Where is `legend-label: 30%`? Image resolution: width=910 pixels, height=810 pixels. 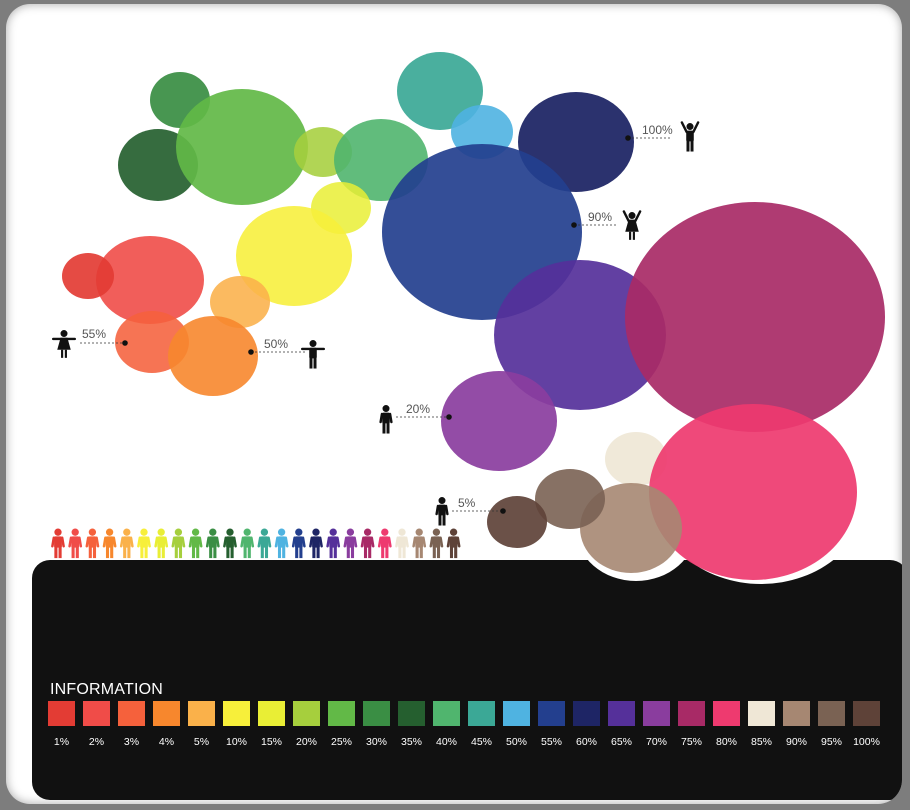
legend-label: 30% is located at coordinates (376, 742).